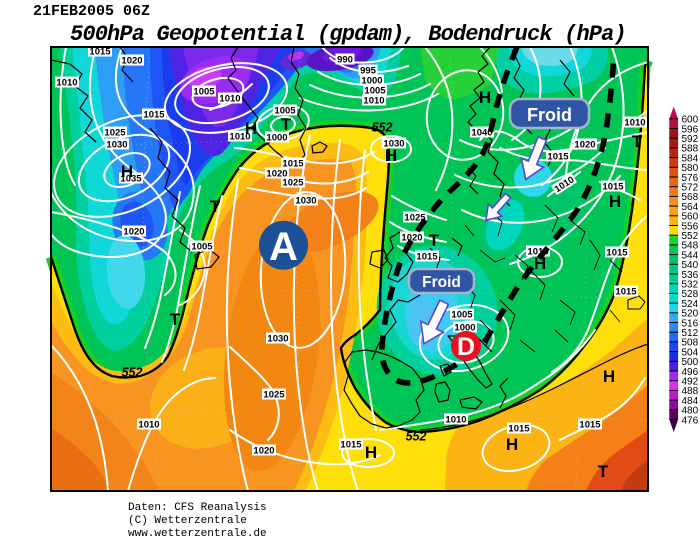 The width and height of the screenshot is (700, 541). Describe the element at coordinates (690, 352) in the screenshot. I see `svg-text: 504` at that location.